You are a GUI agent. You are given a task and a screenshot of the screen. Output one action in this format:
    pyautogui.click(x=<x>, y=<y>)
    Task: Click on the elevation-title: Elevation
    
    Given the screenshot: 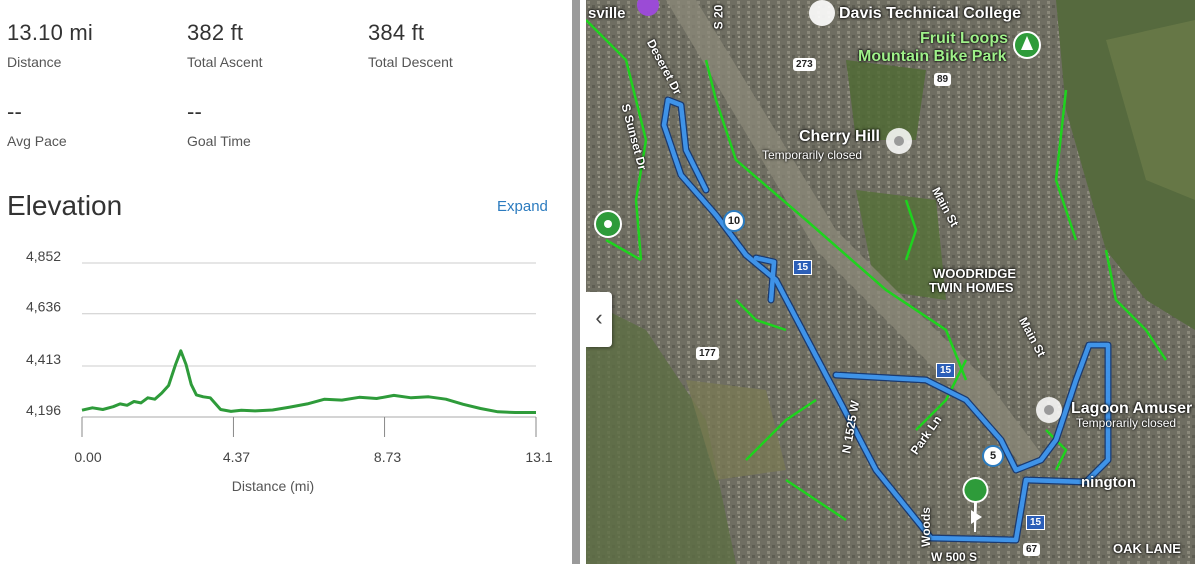 What is the action you would take?
    pyautogui.click(x=65, y=205)
    